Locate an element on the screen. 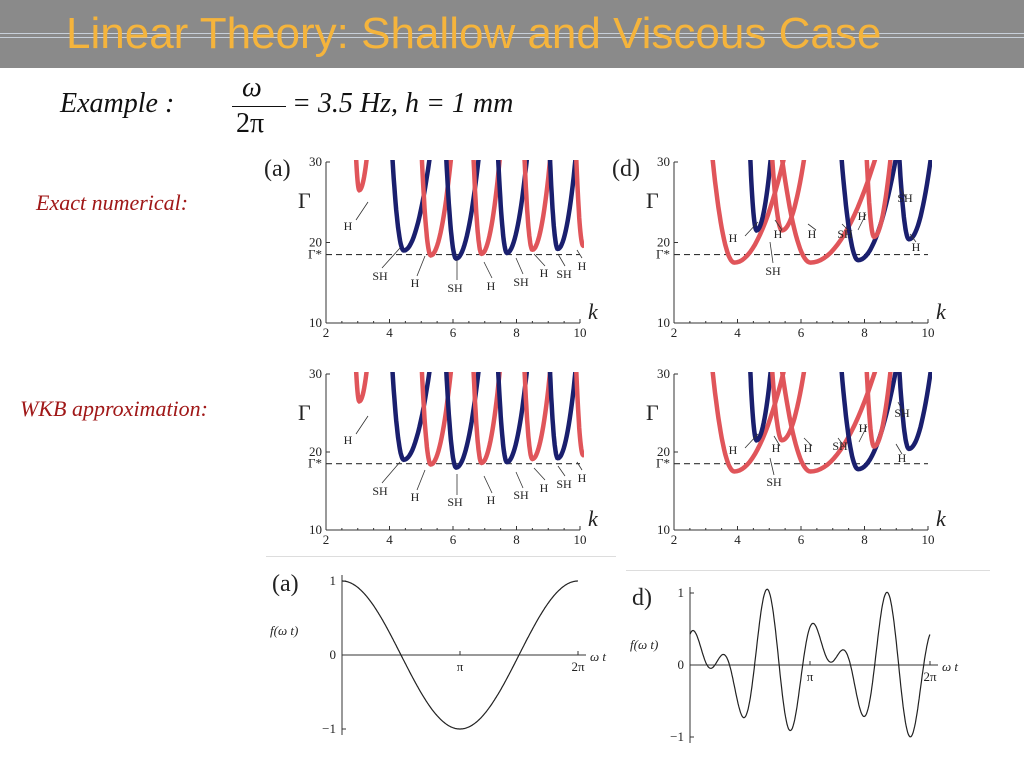 The height and width of the screenshot is (768, 1024). title-bar: Linear Theory: Shallow and Viscous Case is located at coordinates (512, 34).